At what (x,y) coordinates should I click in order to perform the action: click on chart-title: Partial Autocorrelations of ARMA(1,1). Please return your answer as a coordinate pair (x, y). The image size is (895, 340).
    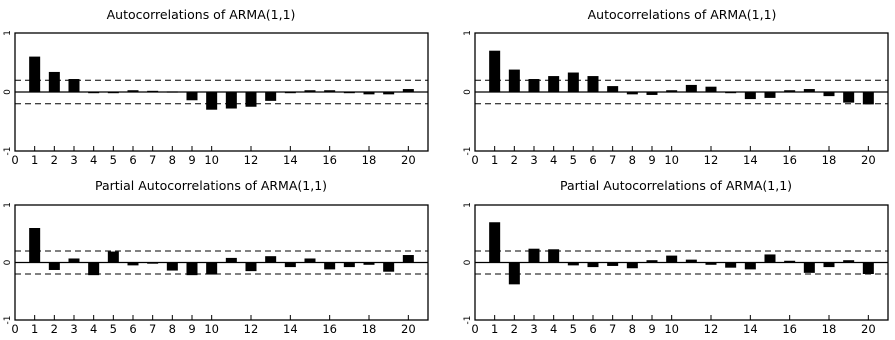
    Looking at the image, I should click on (676, 185).